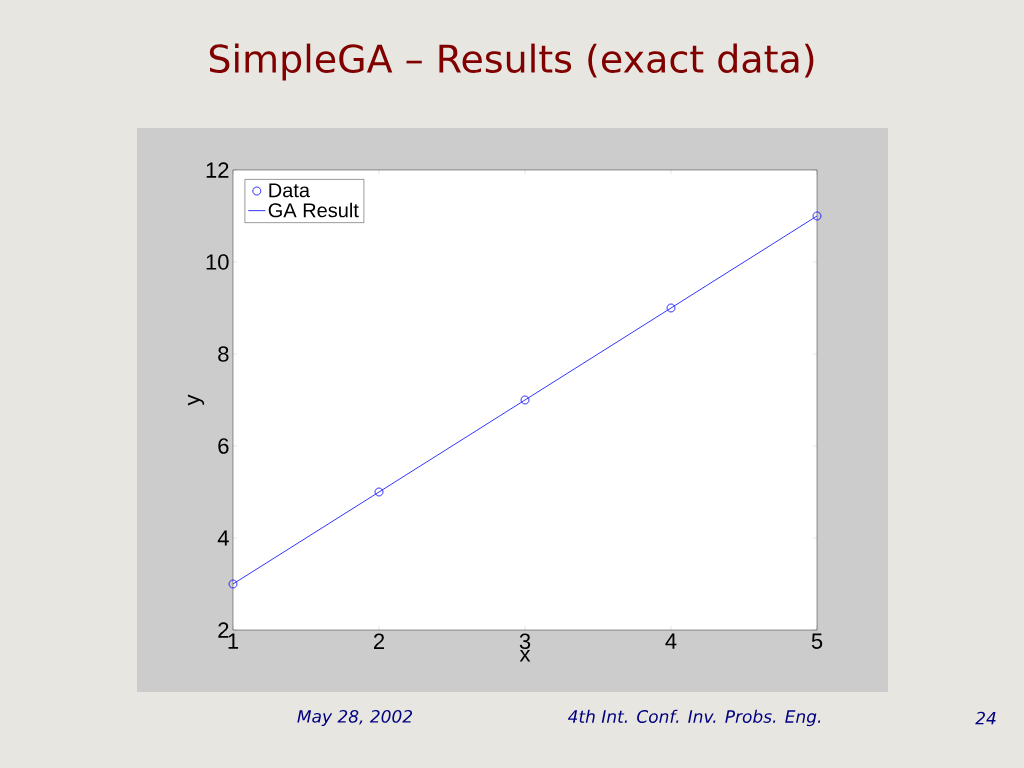 The image size is (1024, 768). I want to click on y-tick-label: 6, so click(223, 446).